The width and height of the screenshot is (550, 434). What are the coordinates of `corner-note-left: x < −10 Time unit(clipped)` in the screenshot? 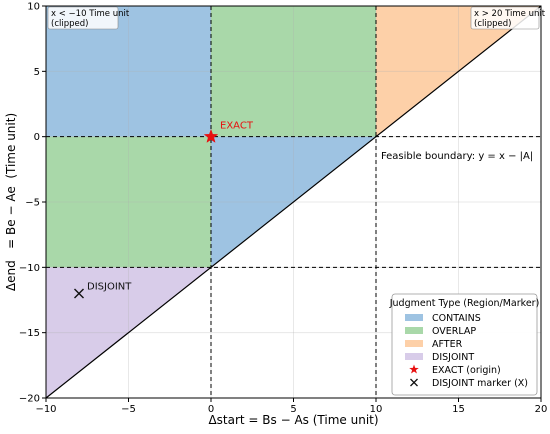 It's located at (88, 18).